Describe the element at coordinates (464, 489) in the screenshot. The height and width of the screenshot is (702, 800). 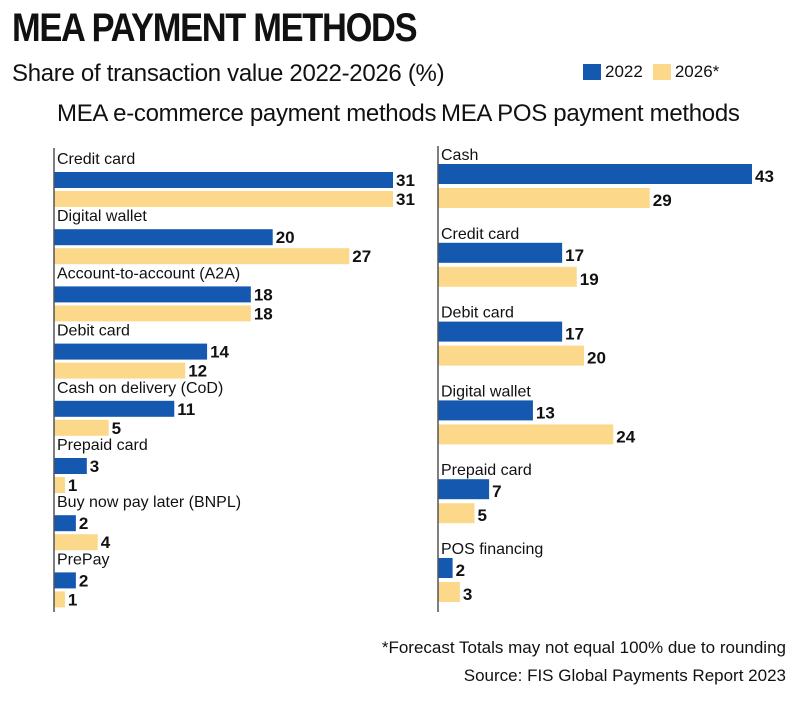
I see `pos-bar-prepaid-card-2022` at that location.